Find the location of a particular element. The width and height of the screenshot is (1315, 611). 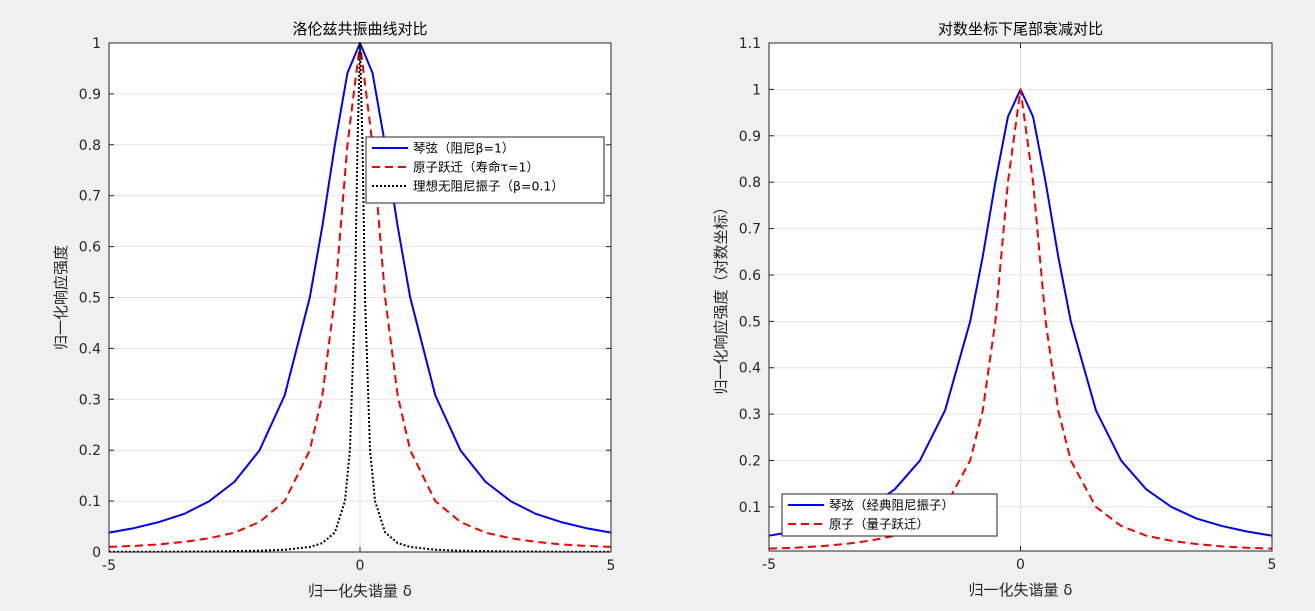

legend: 琴弦（阻尼β=1） 原子跃迁（寿命τ=1） 理想无阻尼振子（β=0.1） is located at coordinates (485, 170).